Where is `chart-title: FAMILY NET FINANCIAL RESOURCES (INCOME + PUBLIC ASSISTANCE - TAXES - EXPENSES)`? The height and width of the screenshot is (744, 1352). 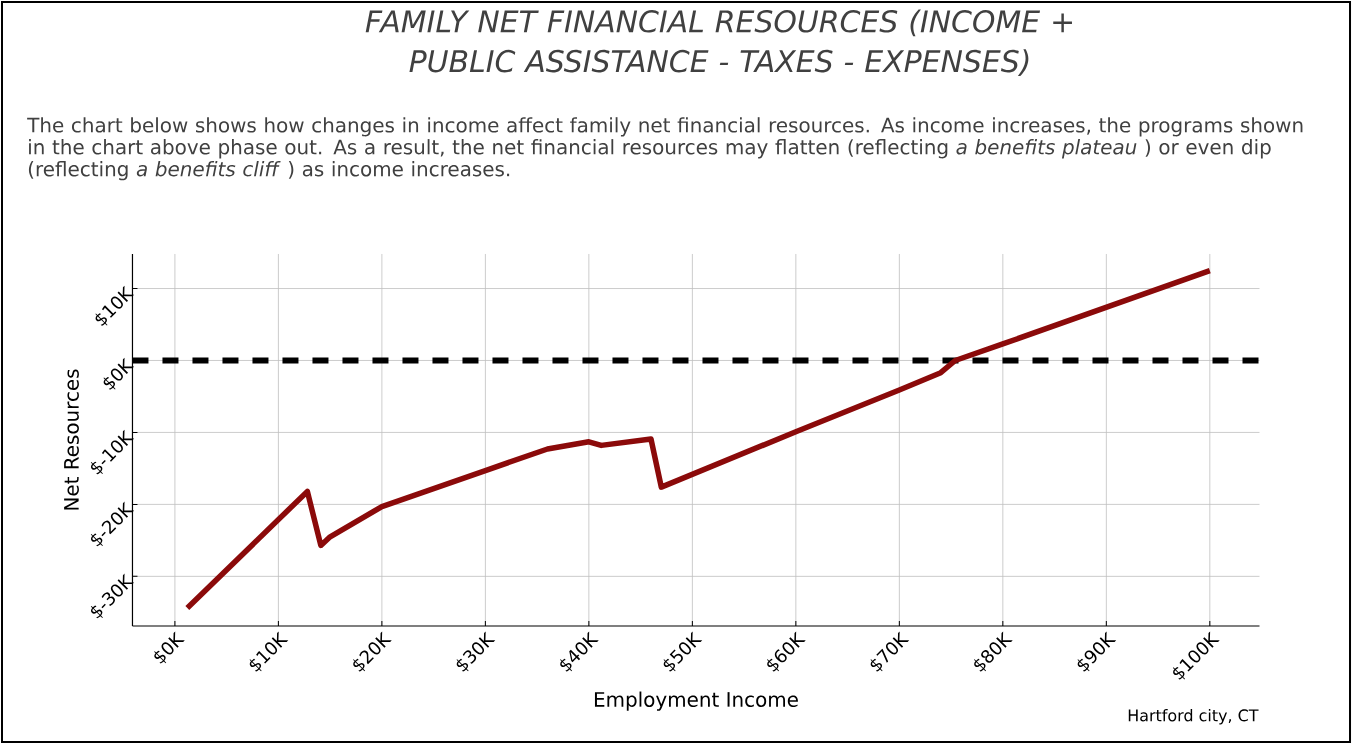
chart-title: FAMILY NET FINANCIAL RESOURCES (INCOME + PUBLIC ASSISTANCE - TAXES - EXPENSES) is located at coordinates (718, 42).